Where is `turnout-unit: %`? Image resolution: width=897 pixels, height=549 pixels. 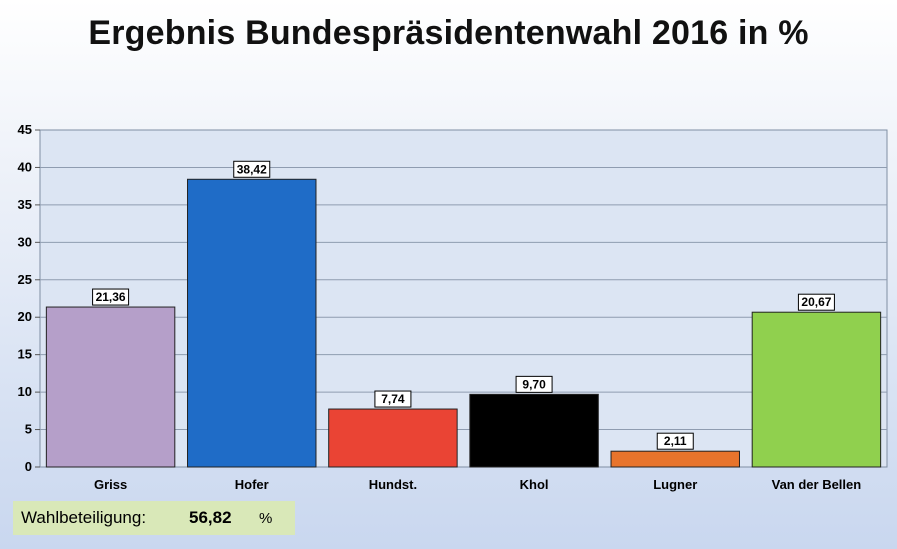 turnout-unit: % is located at coordinates (266, 518).